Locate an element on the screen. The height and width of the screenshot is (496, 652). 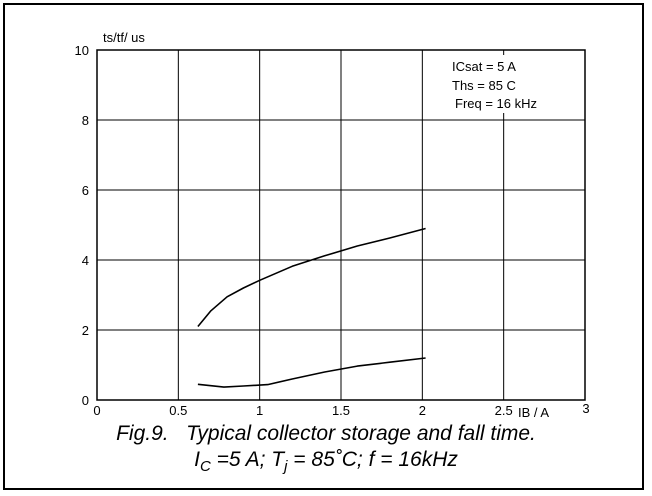
y-tick-label: 10 is located at coordinates (82, 50).